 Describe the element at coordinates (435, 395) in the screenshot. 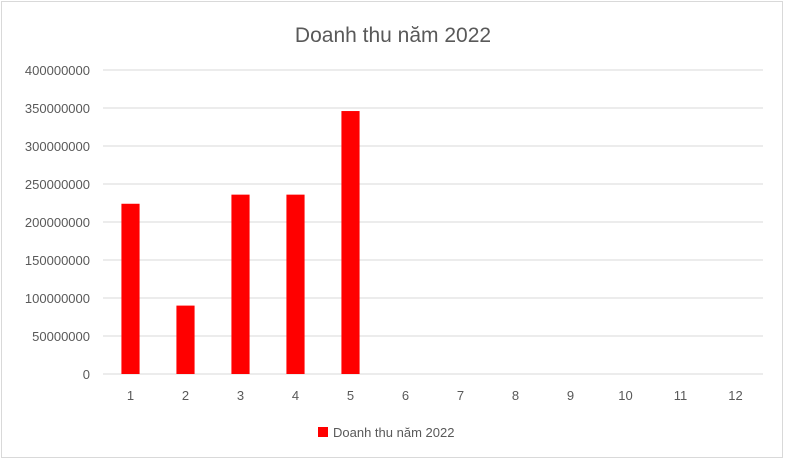

I see `x-axis-tick-labels: 1 2 3 4 5 6 7 8 9 10 11 12` at that location.